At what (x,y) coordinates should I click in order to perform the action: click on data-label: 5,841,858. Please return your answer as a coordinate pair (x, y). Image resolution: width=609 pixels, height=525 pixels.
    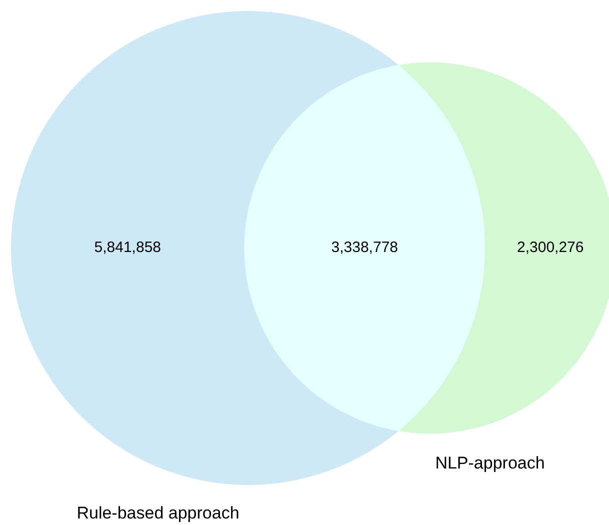
    Looking at the image, I should click on (127, 247).